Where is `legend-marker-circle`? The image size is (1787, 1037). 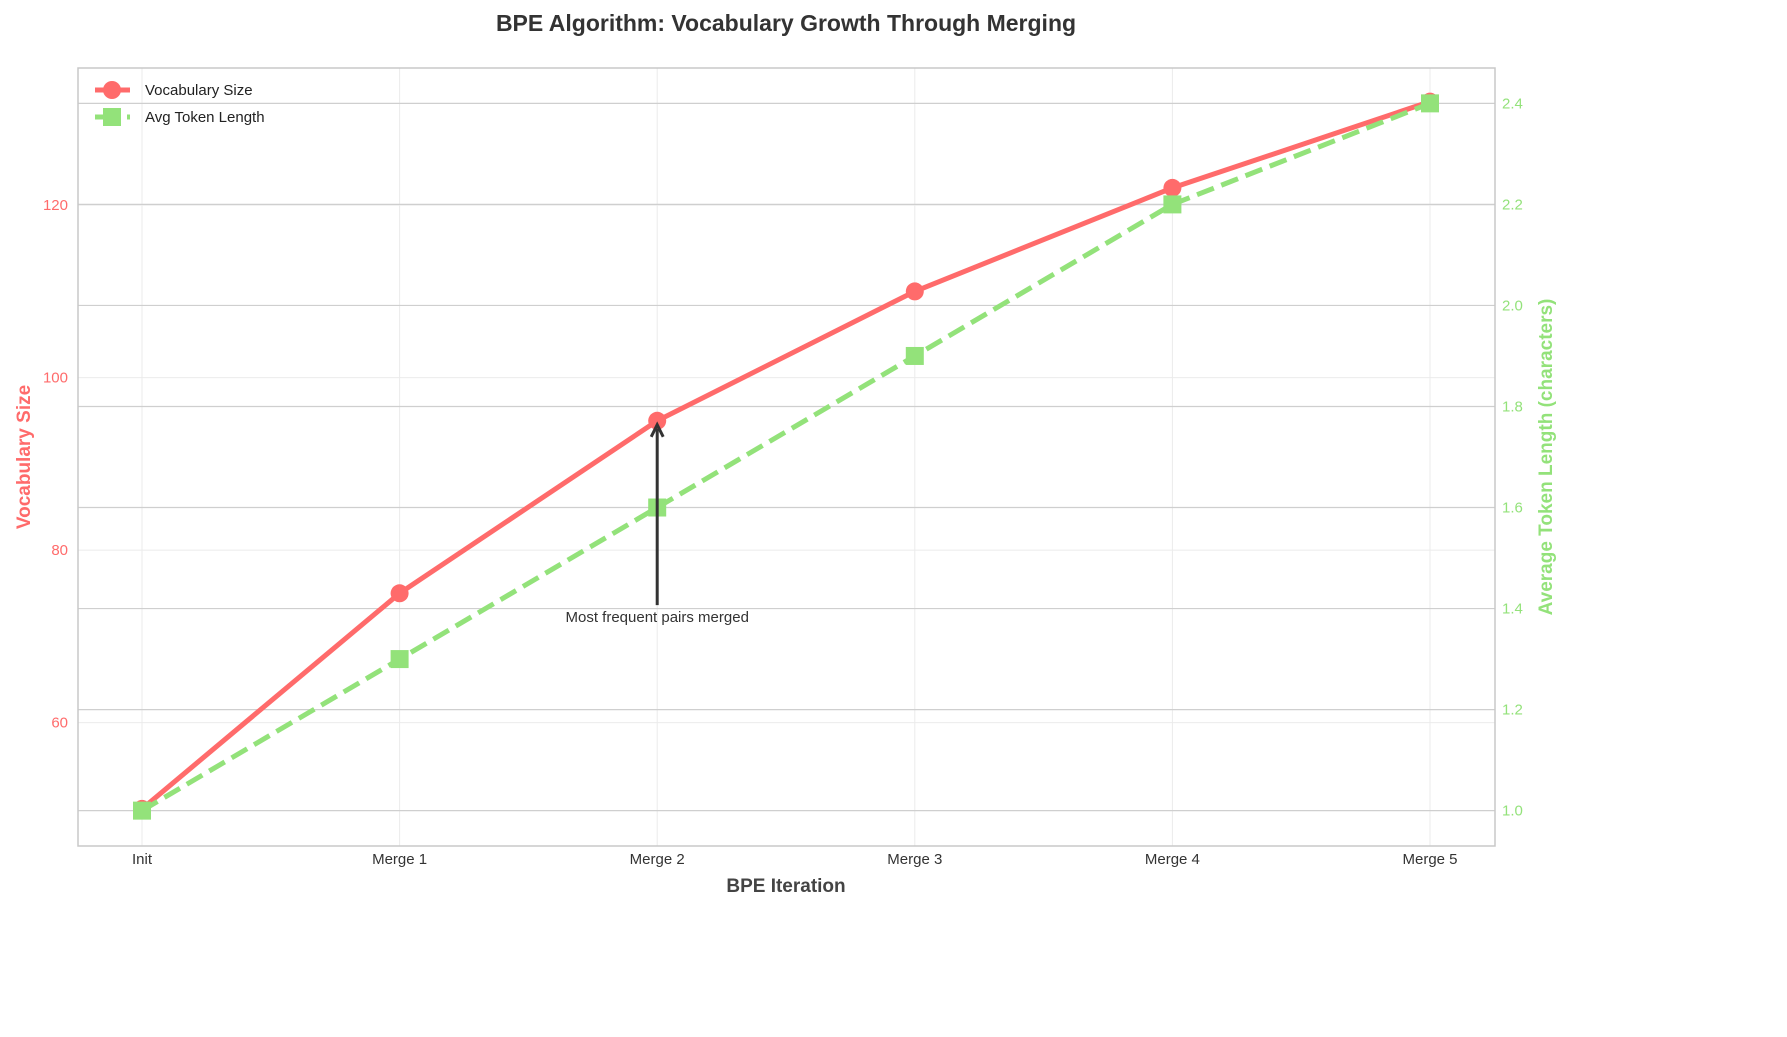 legend-marker-circle is located at coordinates (112, 90).